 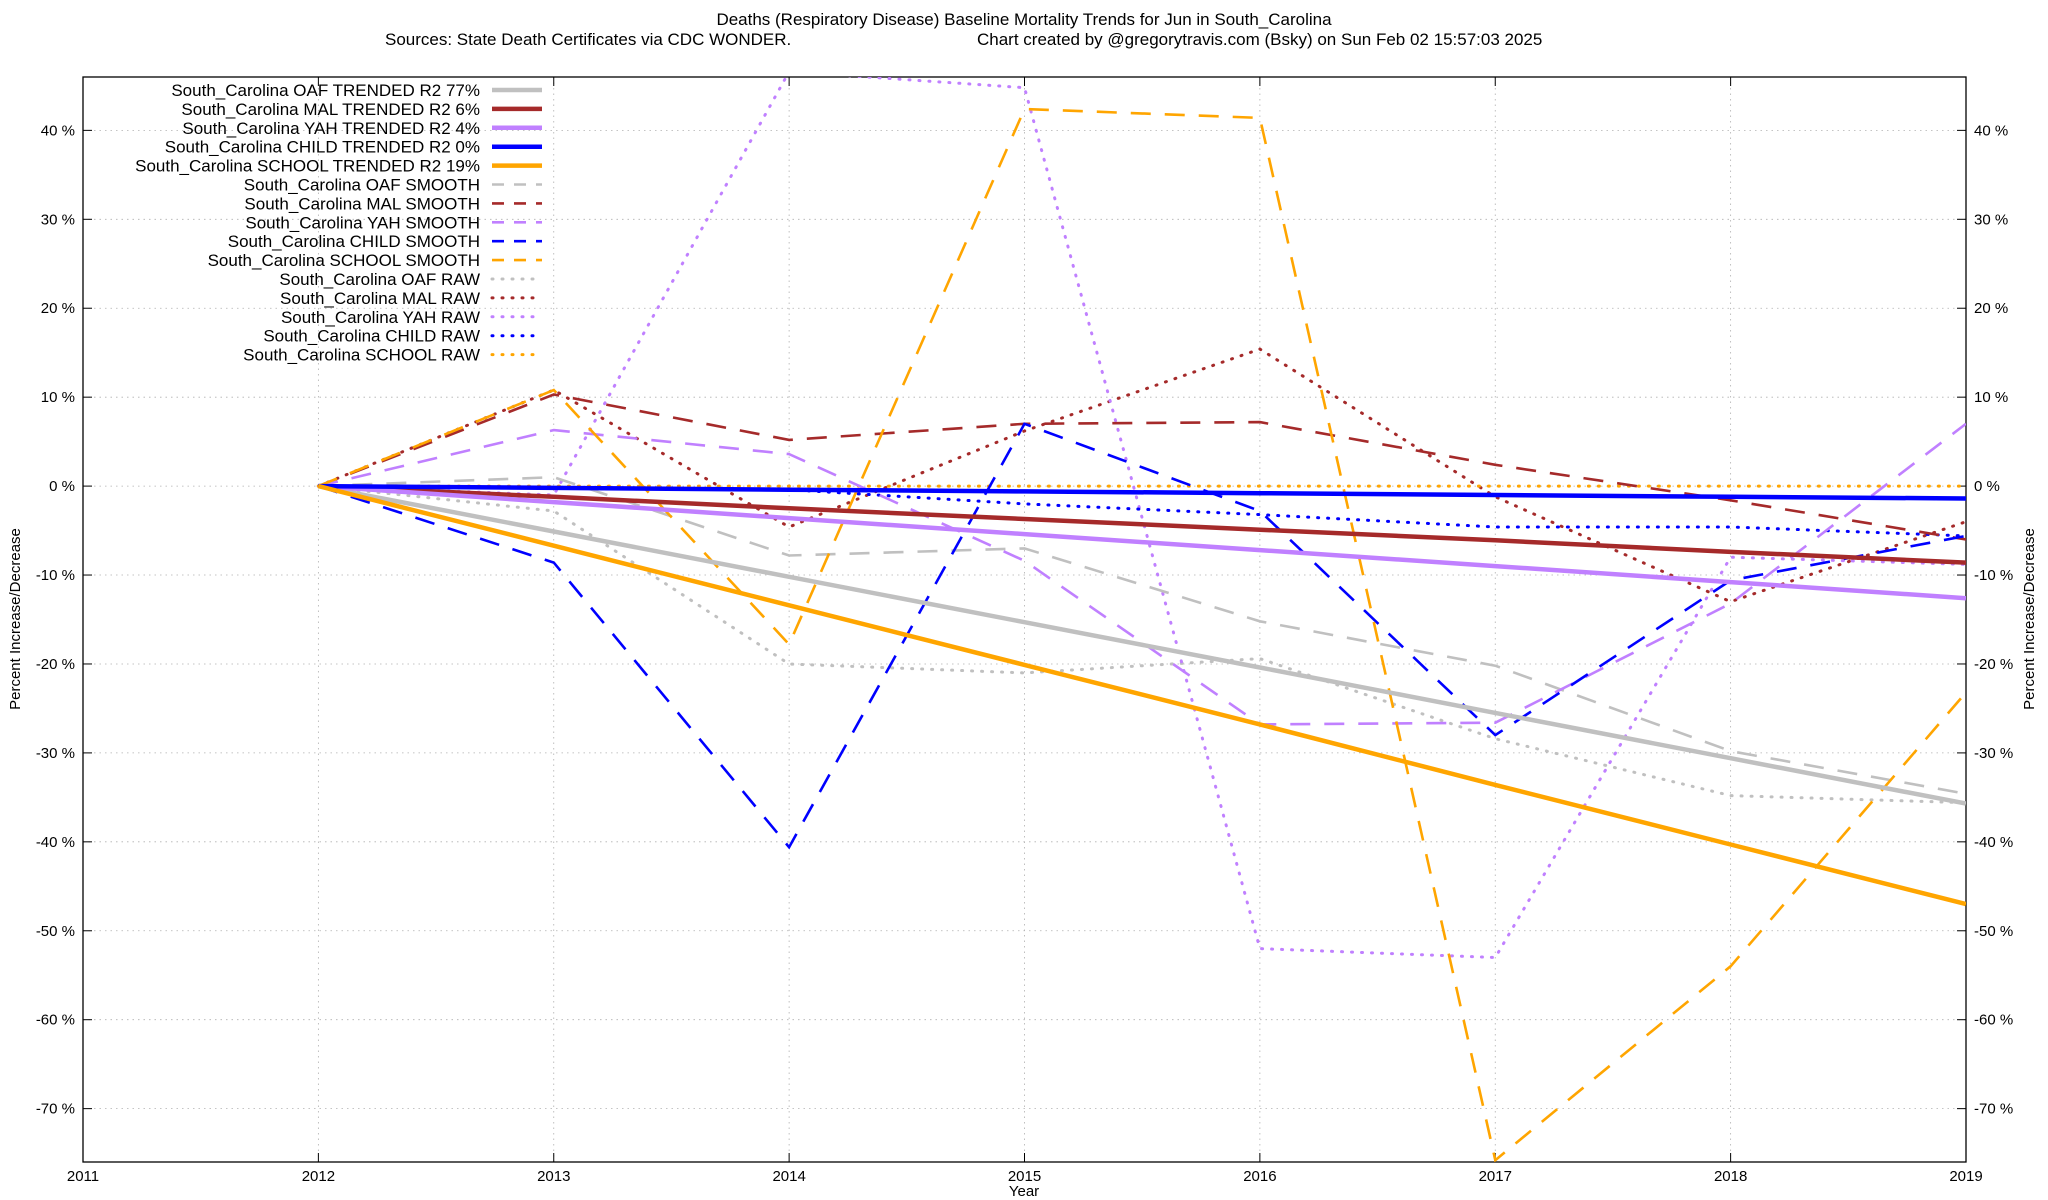 What do you see at coordinates (1993, 753) in the screenshot?
I see `y-tick-label-right: -30 %` at bounding box center [1993, 753].